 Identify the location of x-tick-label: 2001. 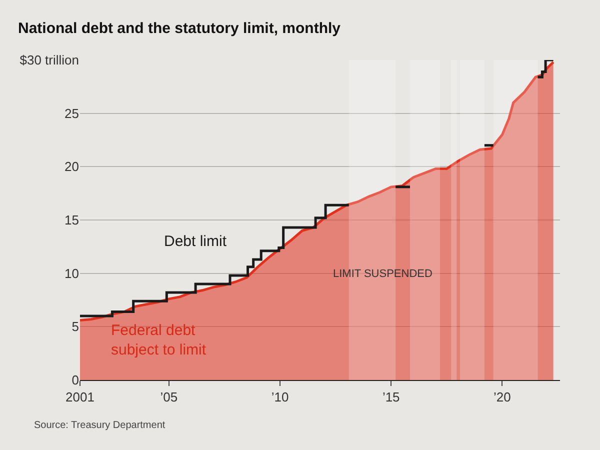
(80, 397).